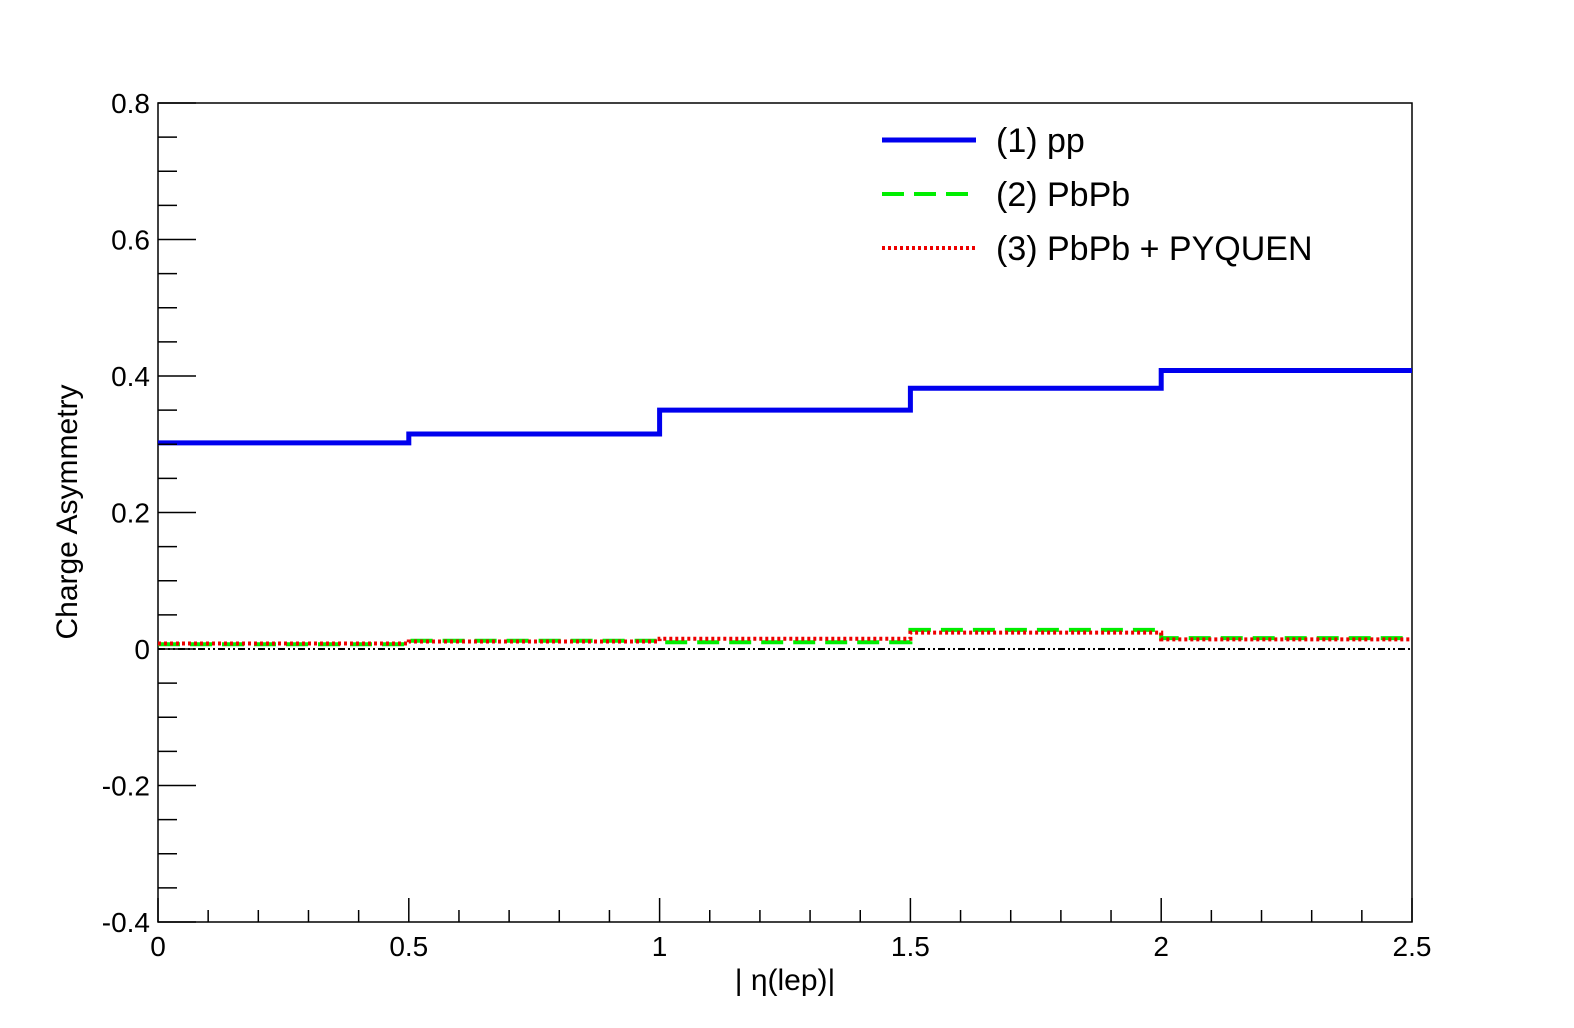 Image resolution: width=1574 pixels, height=1028 pixels. What do you see at coordinates (130, 240) in the screenshot?
I see `y-tick-label: 0.6` at bounding box center [130, 240].